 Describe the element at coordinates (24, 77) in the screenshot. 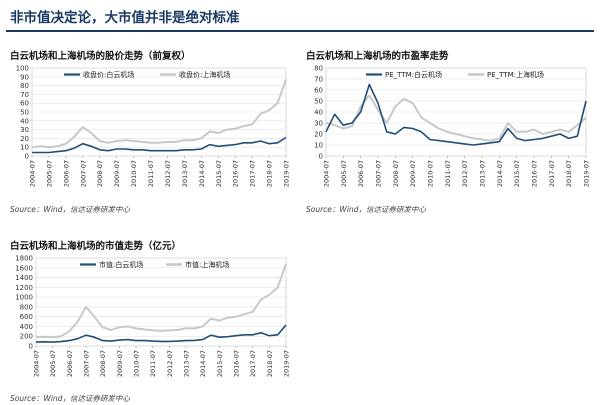

I see `y-tick-label: 90` at that location.